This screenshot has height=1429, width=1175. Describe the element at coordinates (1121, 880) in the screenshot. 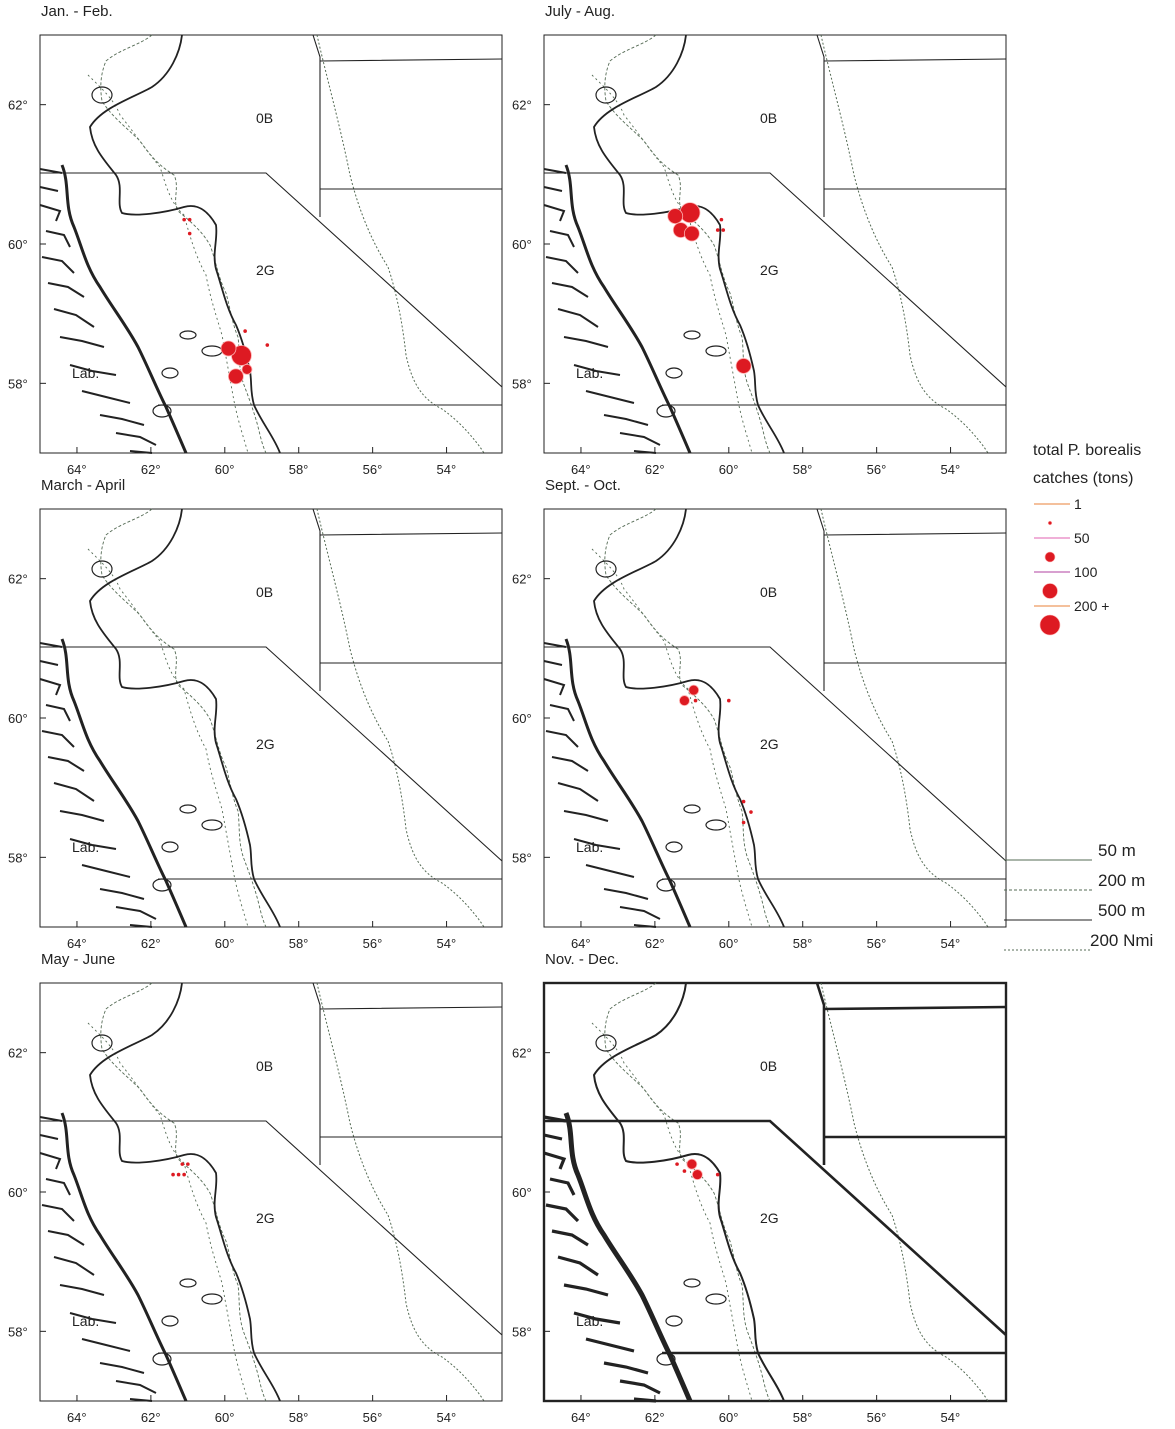

I see `depth-legend-label: 200 m` at that location.